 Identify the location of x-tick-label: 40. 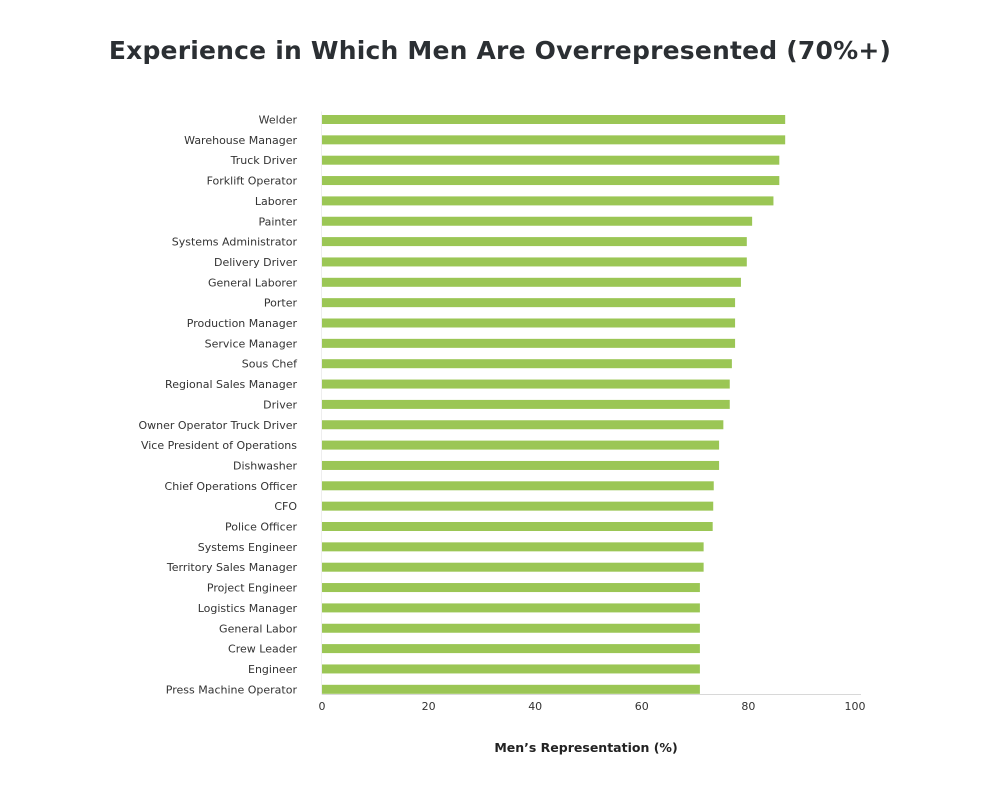
(535, 706).